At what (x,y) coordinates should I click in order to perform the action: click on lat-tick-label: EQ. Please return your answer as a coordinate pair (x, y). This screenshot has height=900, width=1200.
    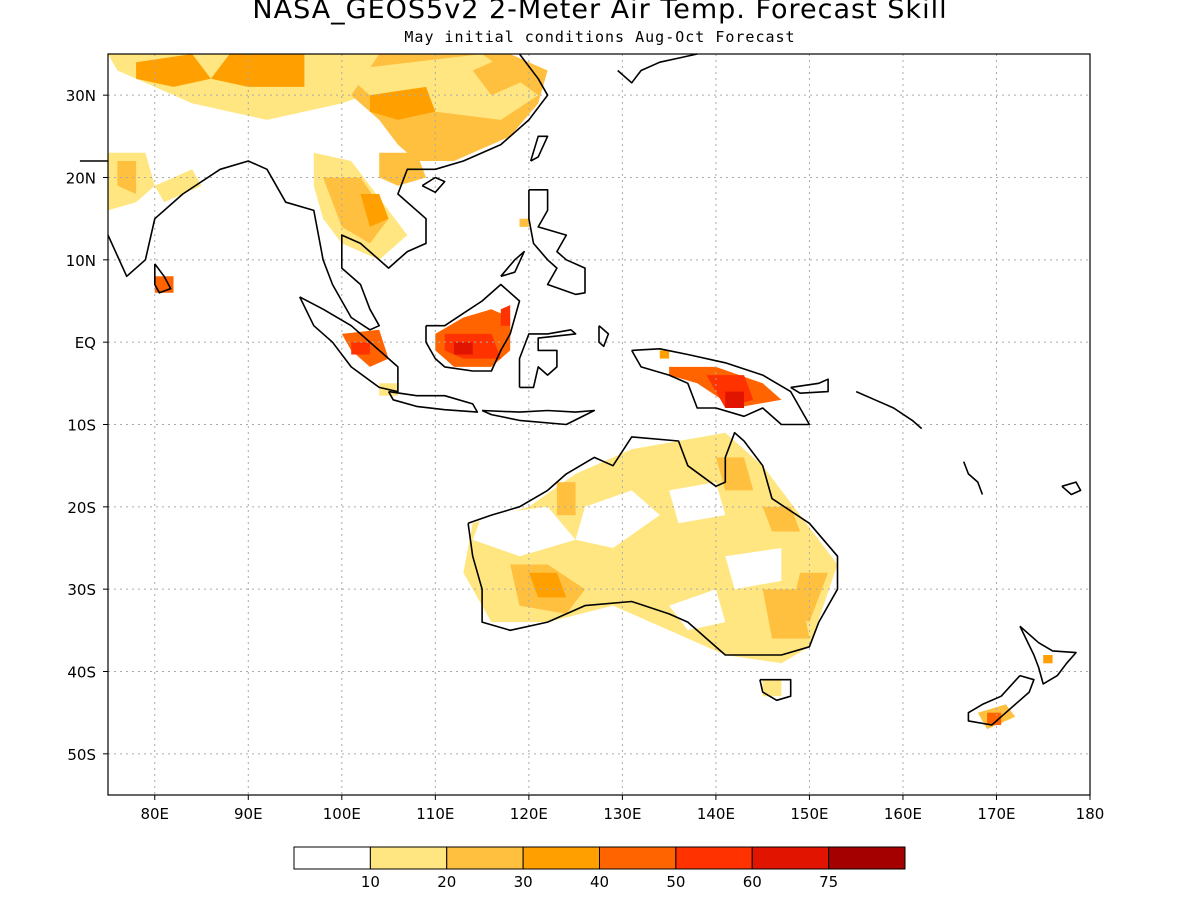
    Looking at the image, I should click on (85, 343).